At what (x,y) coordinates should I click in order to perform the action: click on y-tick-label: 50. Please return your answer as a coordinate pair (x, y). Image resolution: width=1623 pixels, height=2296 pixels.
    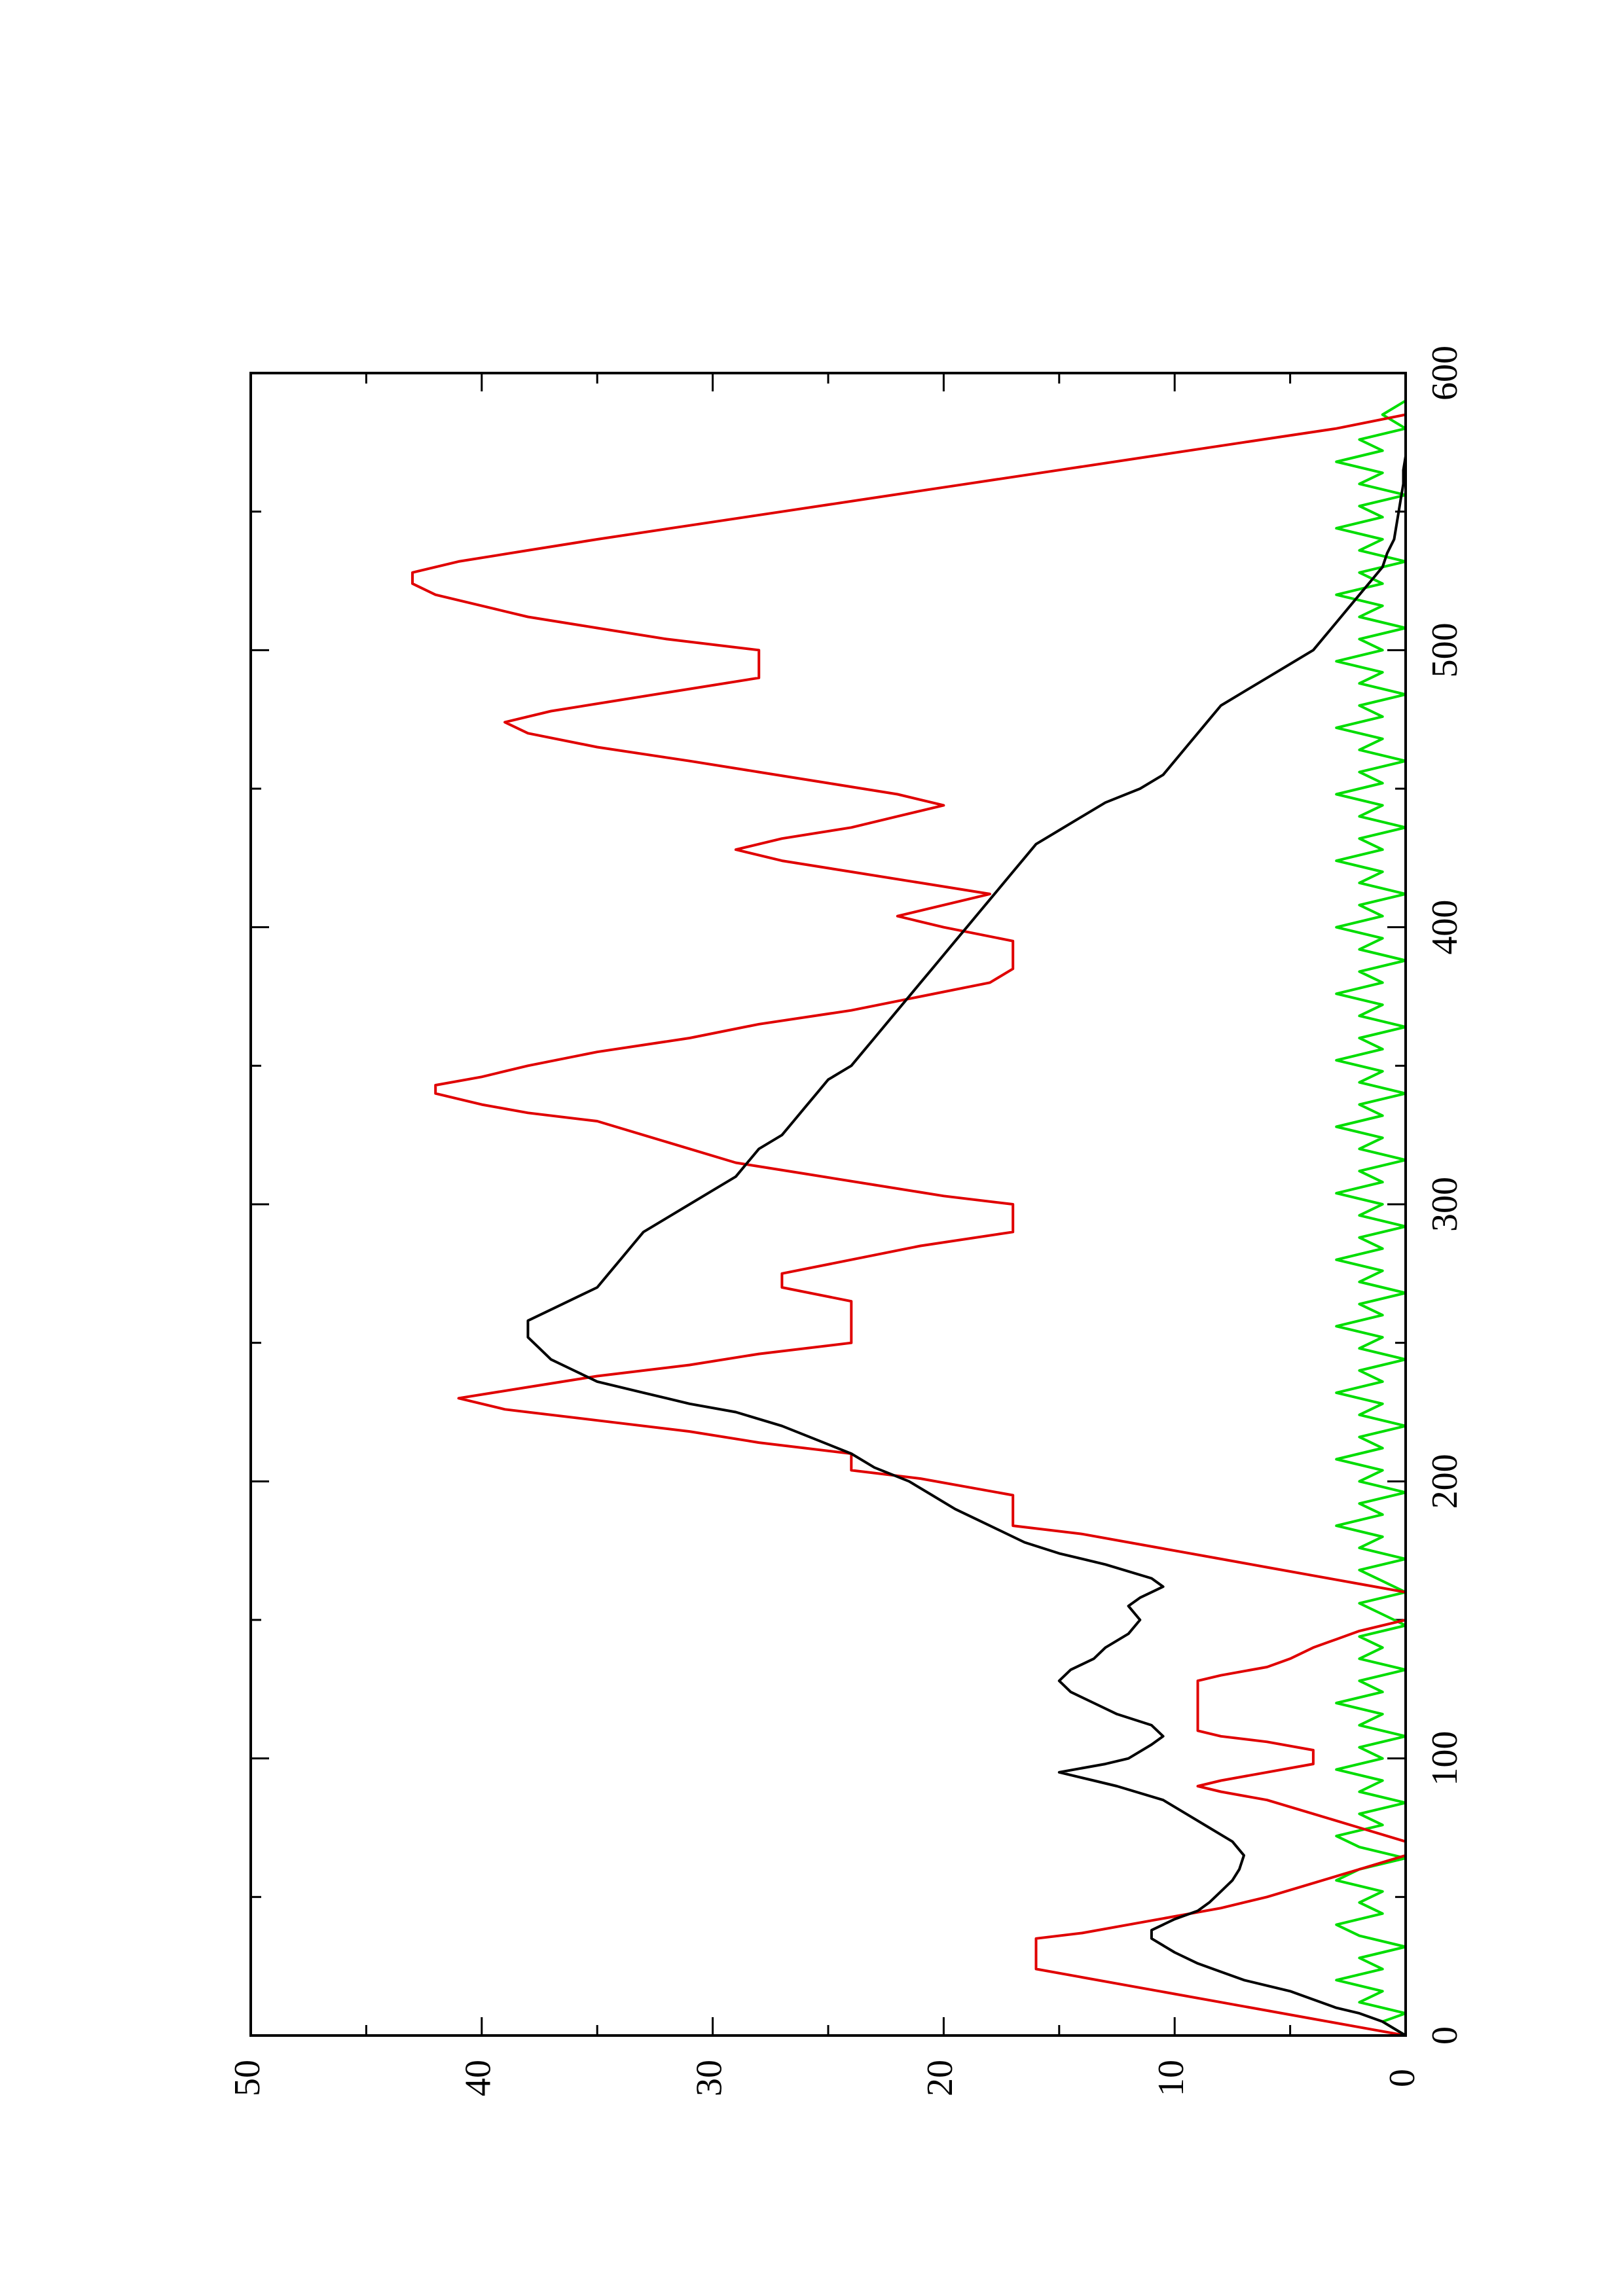
    Looking at the image, I should click on (247, 2078).